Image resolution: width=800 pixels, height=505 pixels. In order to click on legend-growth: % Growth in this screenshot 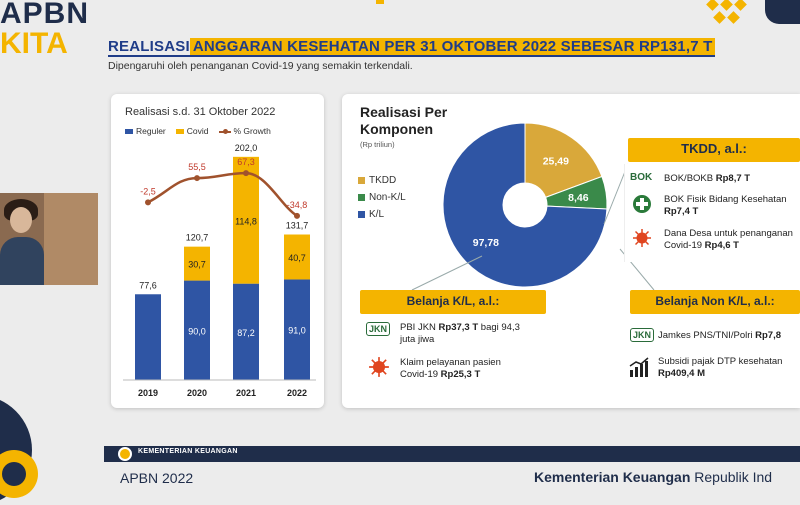, I will do `click(244, 131)`.